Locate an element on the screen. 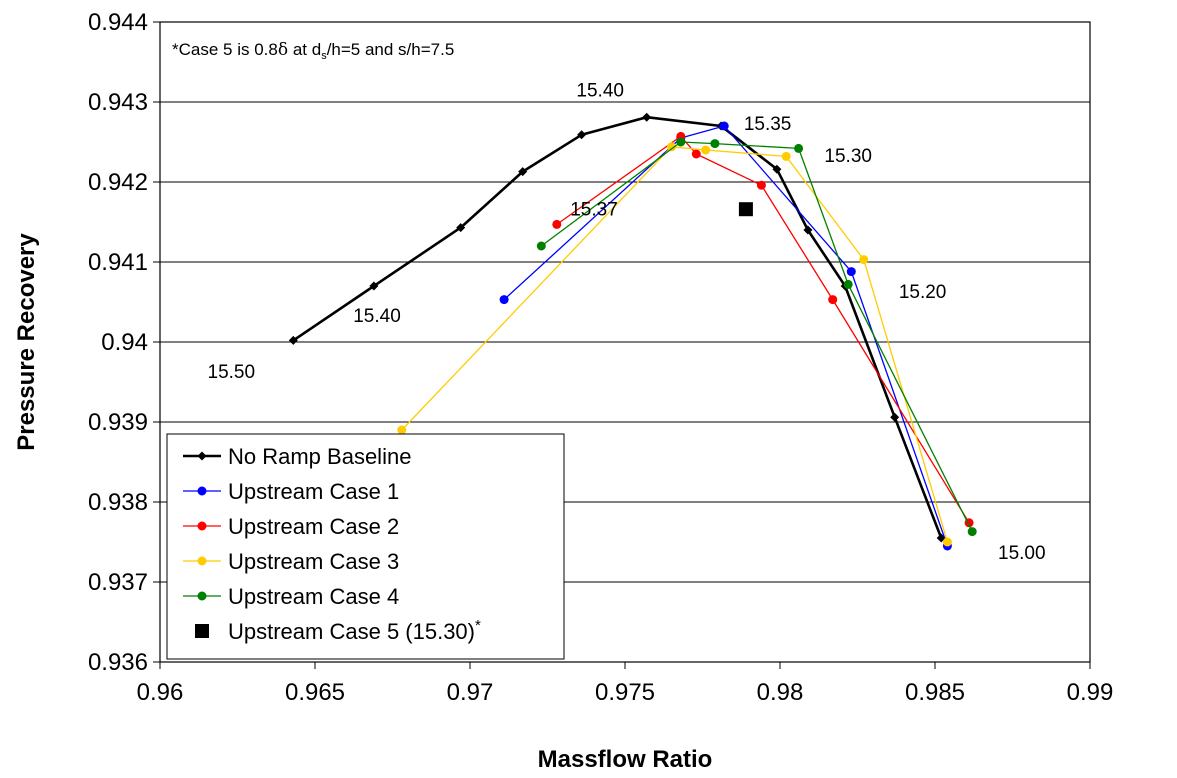  x-axis-title: Massflow Ratio is located at coordinates (625, 759).